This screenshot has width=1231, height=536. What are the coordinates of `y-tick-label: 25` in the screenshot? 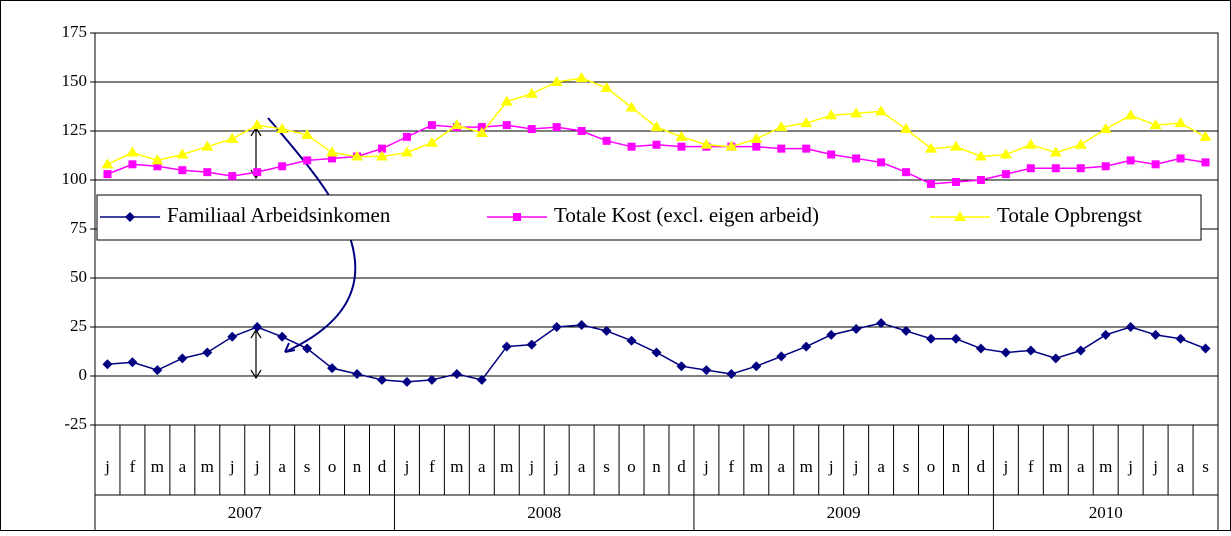 It's located at (78, 325).